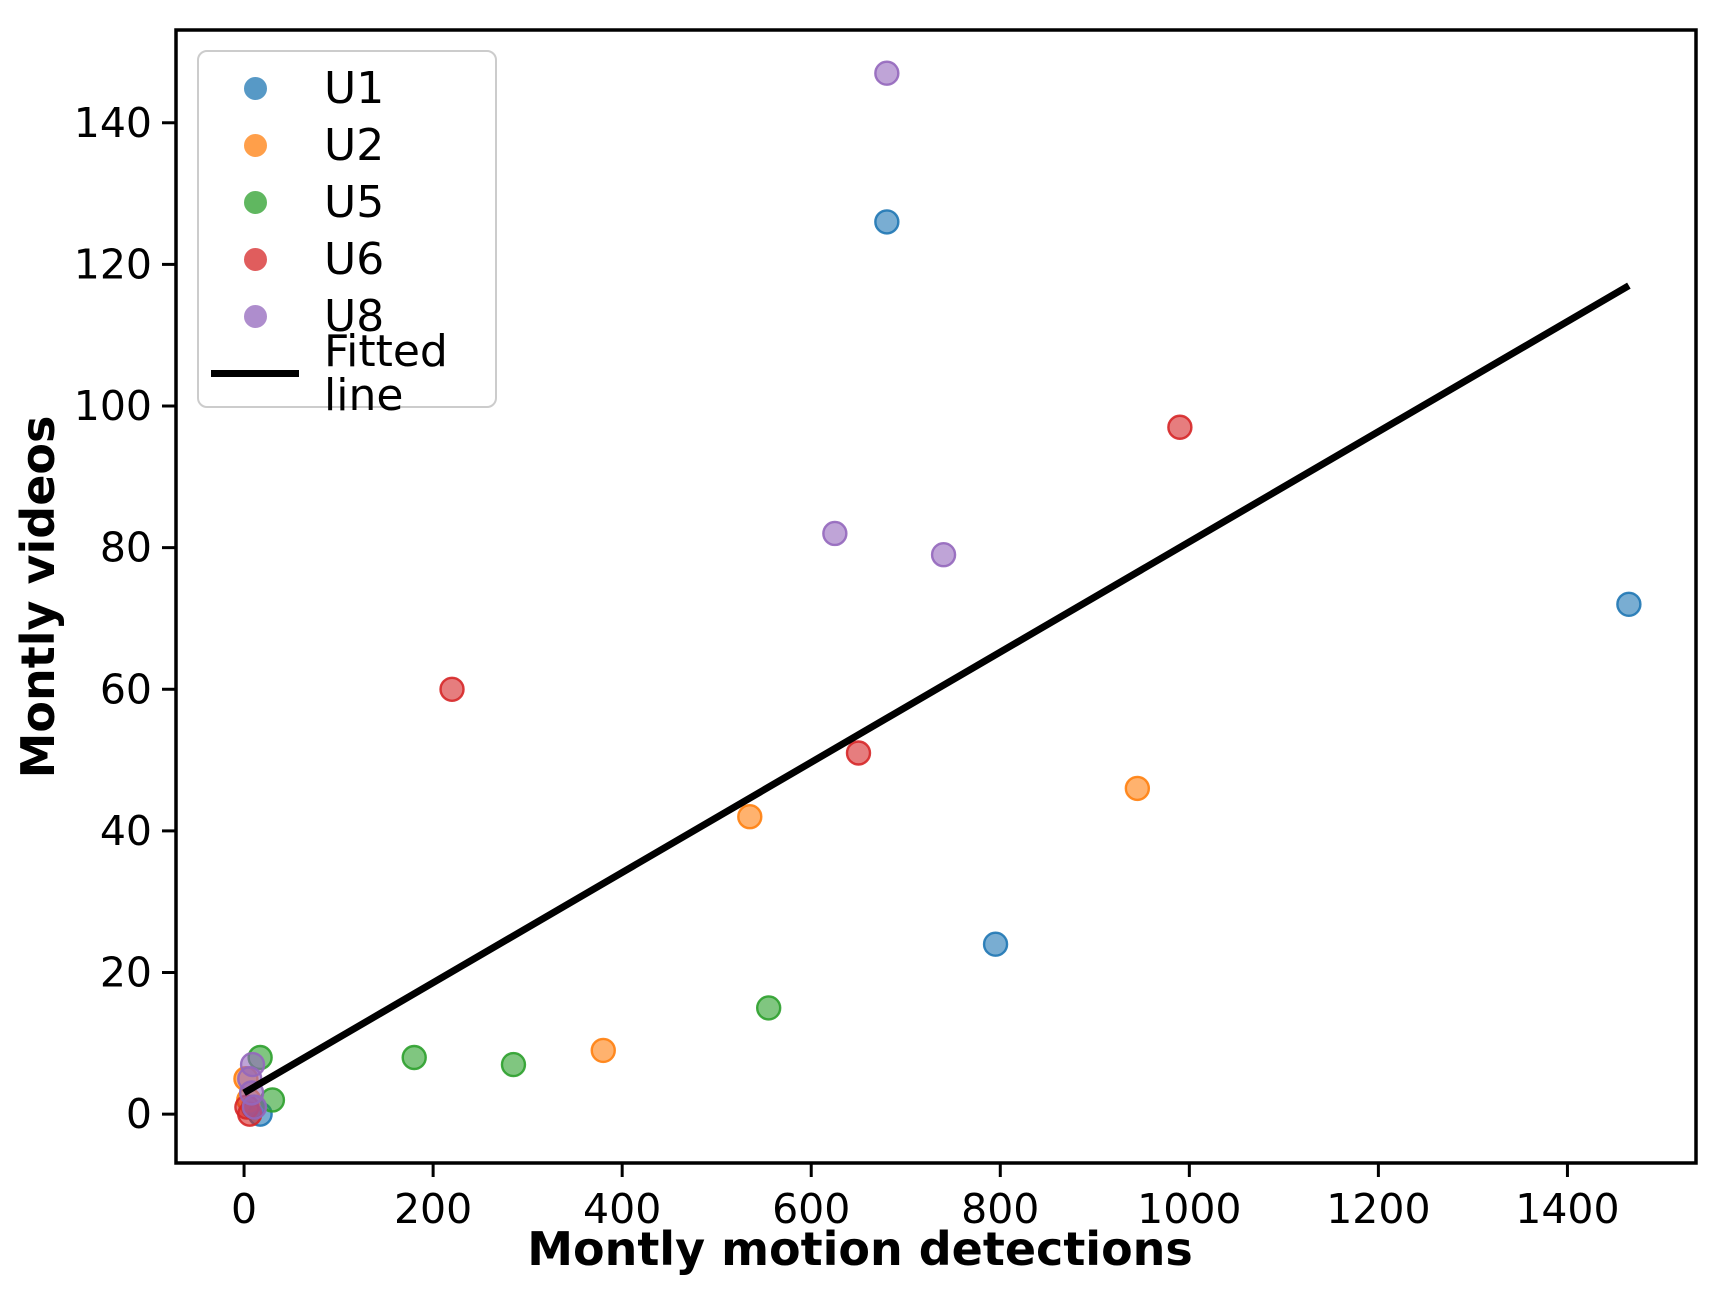 This screenshot has height=1296, width=1722. Describe the element at coordinates (354, 88) in the screenshot. I see `legend-label: U1` at that location.